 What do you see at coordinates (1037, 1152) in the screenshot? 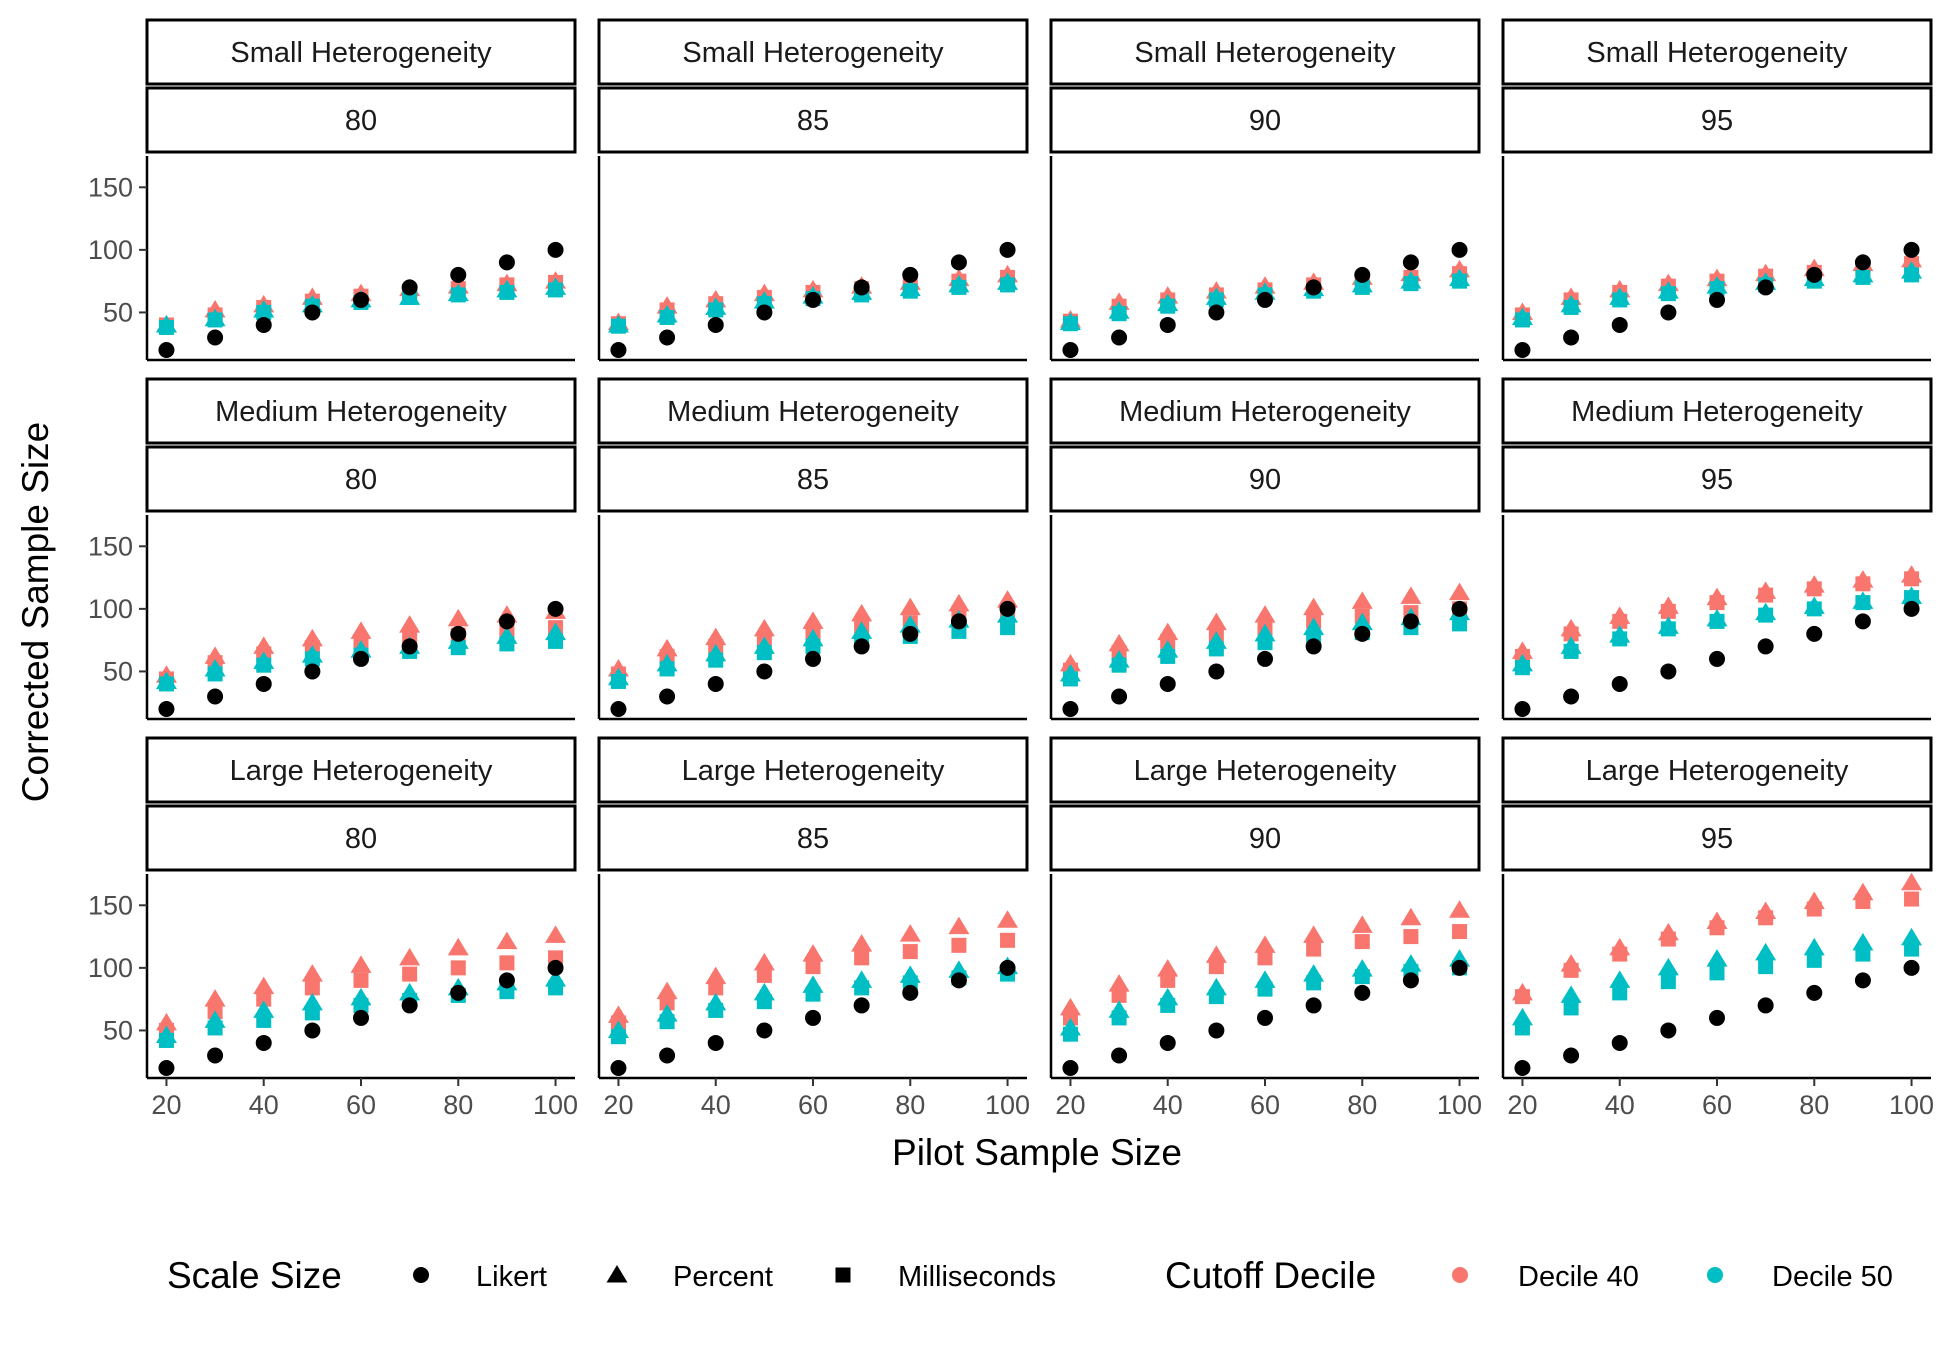
I see `x-axis-title: Pilot Sample Size` at bounding box center [1037, 1152].